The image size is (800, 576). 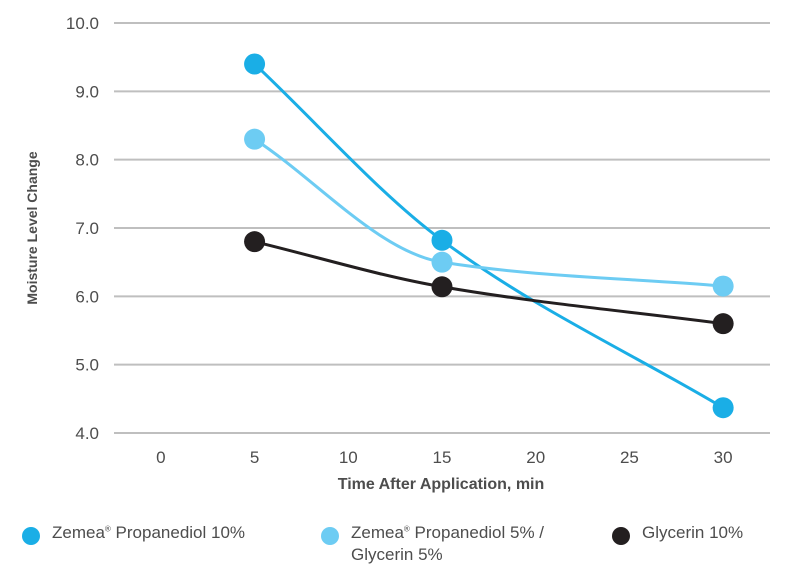 I want to click on x-tick-label: 30, so click(x=723, y=457).